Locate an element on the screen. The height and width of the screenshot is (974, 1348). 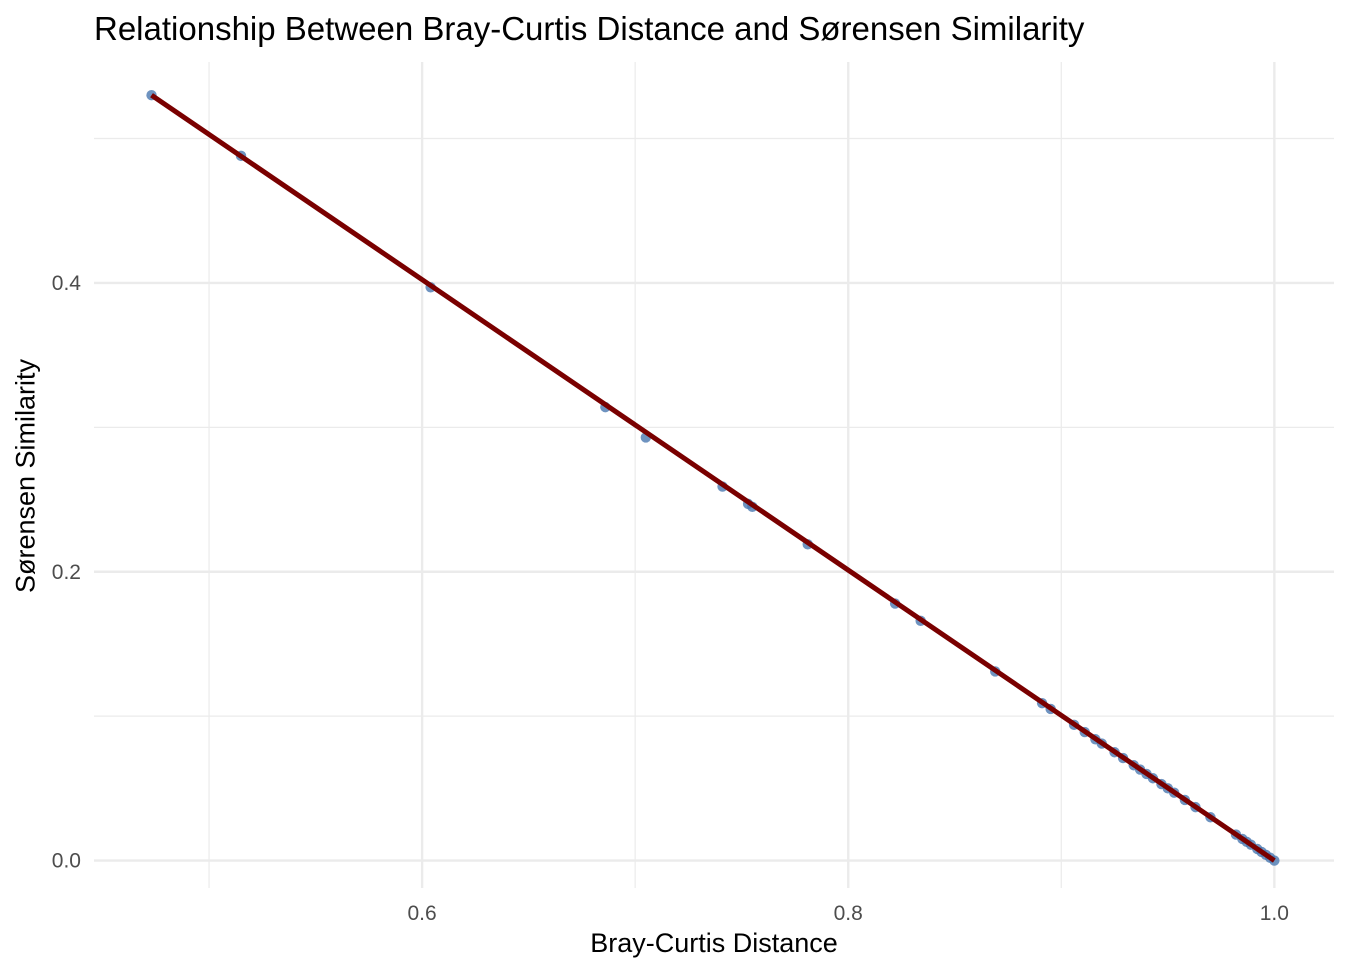
y-tick-label: 0.4 is located at coordinates (67, 283).